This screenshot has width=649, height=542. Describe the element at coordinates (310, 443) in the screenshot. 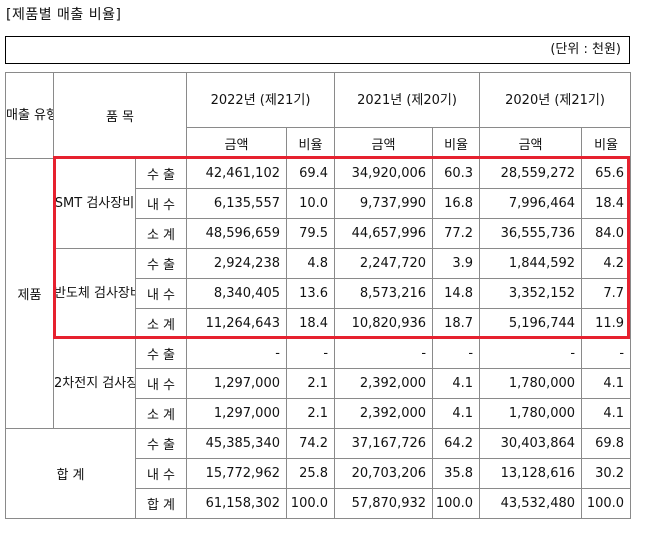

I see `cell-ratio: 74.2` at that location.